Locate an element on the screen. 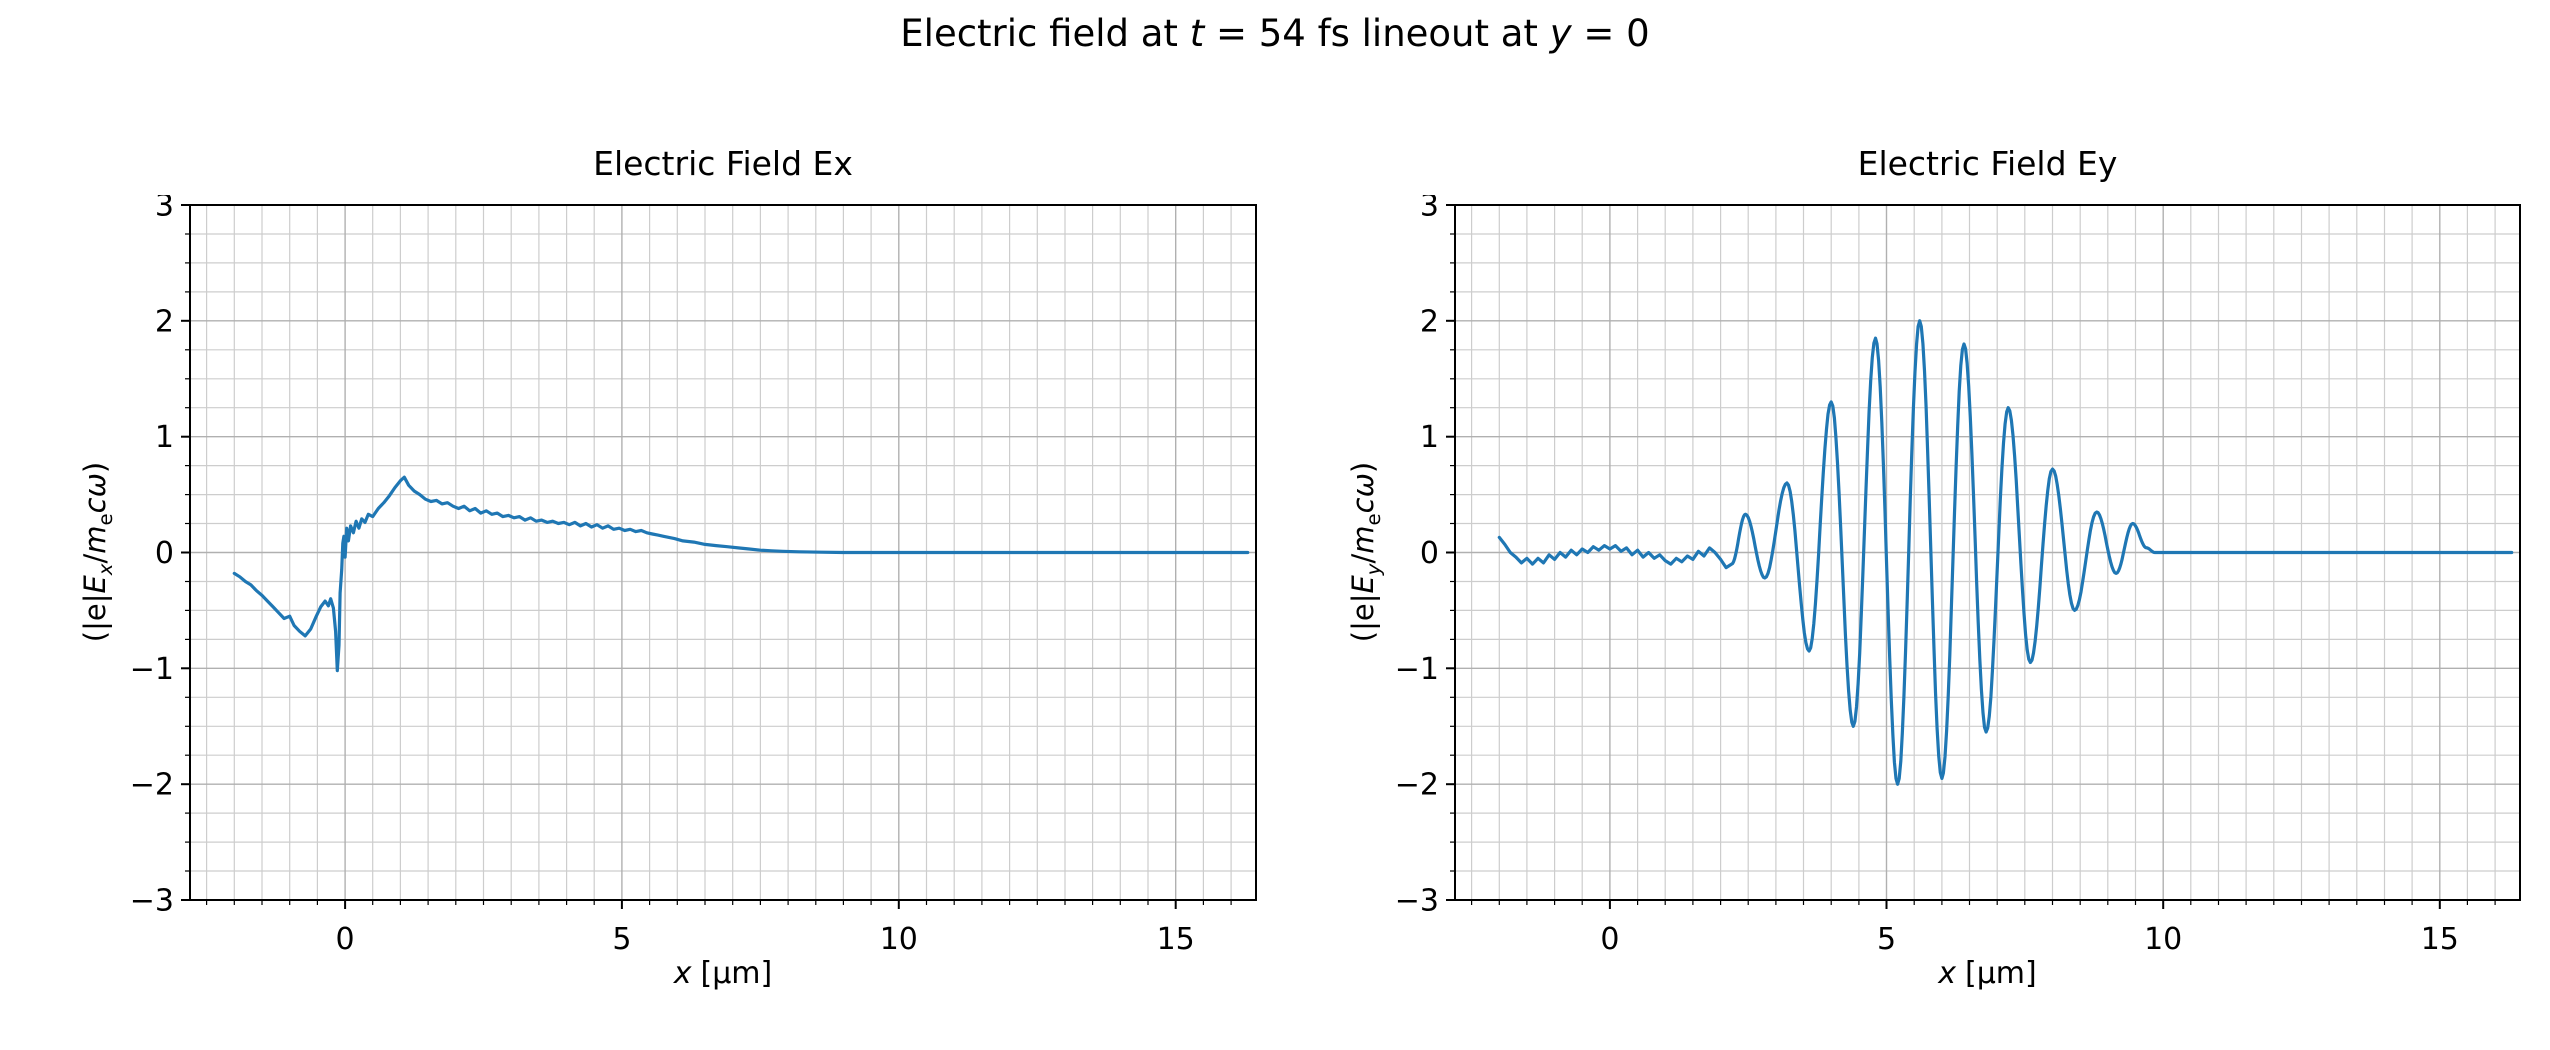 The width and height of the screenshot is (2550, 1050). suptitle-text-2: = 54 fs lineout at is located at coordinates (1377, 33).